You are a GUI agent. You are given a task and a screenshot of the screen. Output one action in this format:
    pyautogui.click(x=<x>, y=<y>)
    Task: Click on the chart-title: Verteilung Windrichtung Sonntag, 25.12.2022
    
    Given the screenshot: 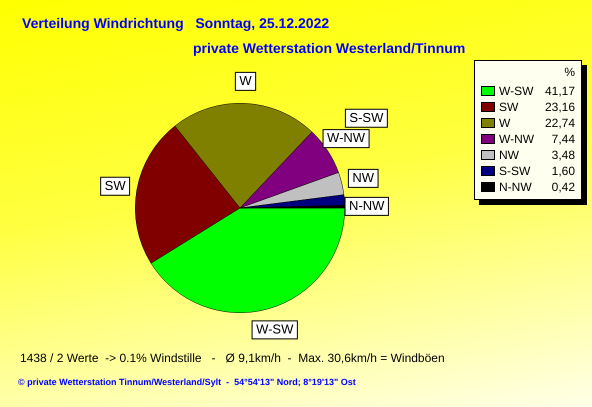 What is the action you would take?
    pyautogui.click(x=176, y=23)
    